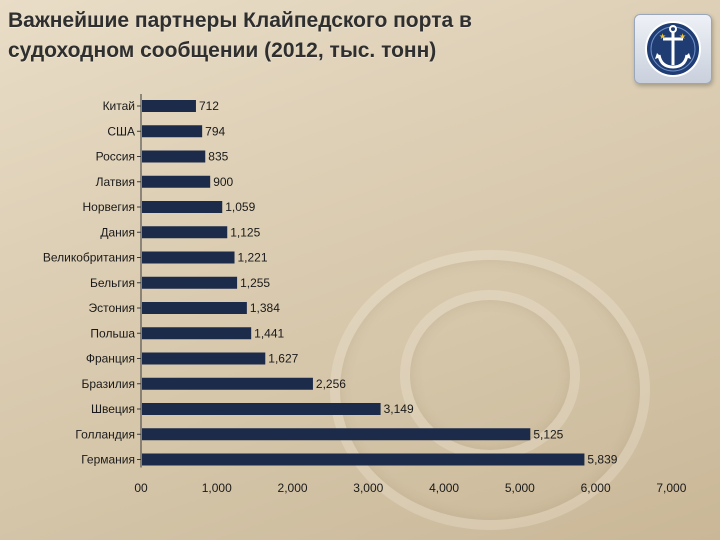  Describe the element at coordinates (293, 488) in the screenshot. I see `x-tick-label: 2,000` at that location.